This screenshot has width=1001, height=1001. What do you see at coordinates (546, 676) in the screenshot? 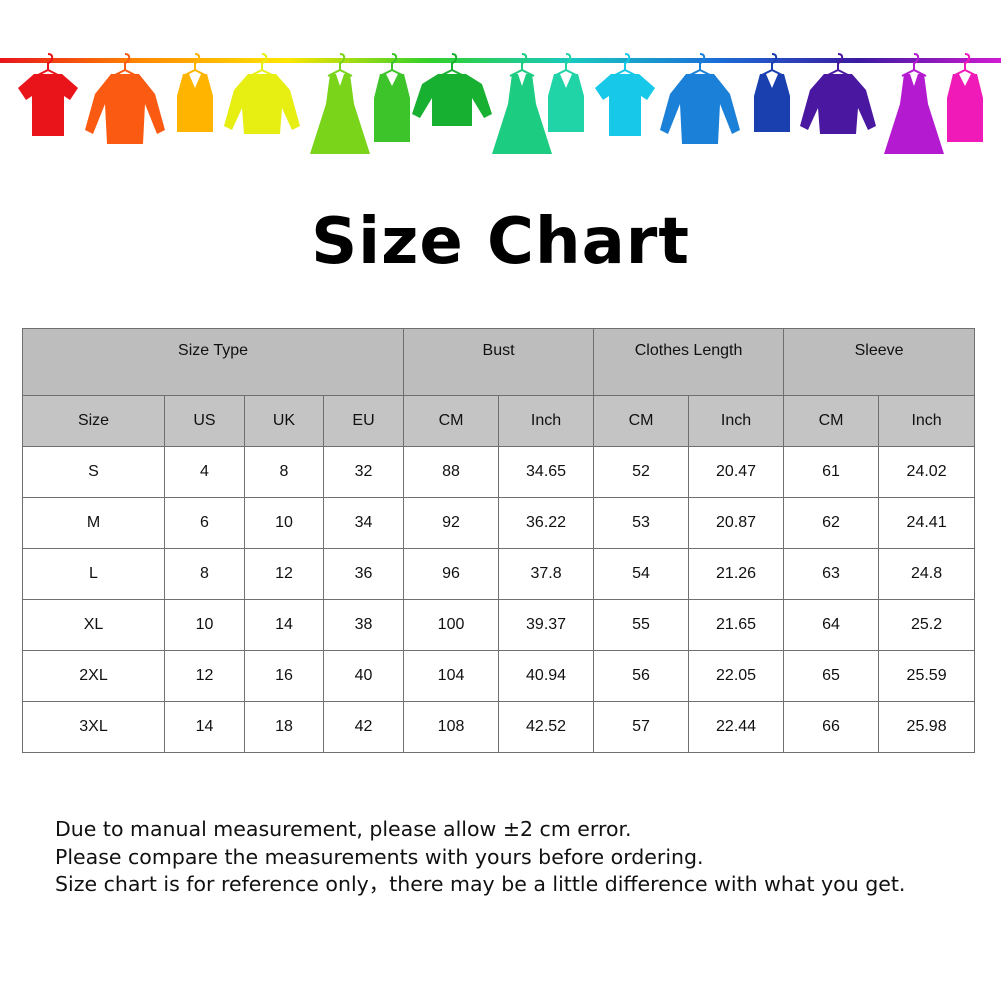
I see `table-cell: 40.94` at bounding box center [546, 676].